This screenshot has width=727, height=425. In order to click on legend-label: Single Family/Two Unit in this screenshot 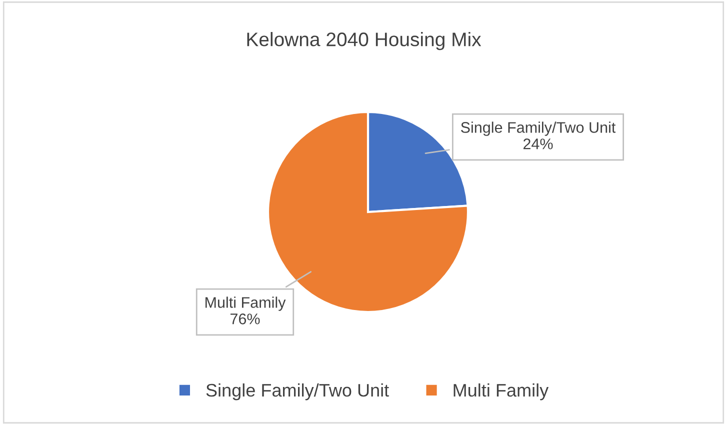, I will do `click(297, 391)`.